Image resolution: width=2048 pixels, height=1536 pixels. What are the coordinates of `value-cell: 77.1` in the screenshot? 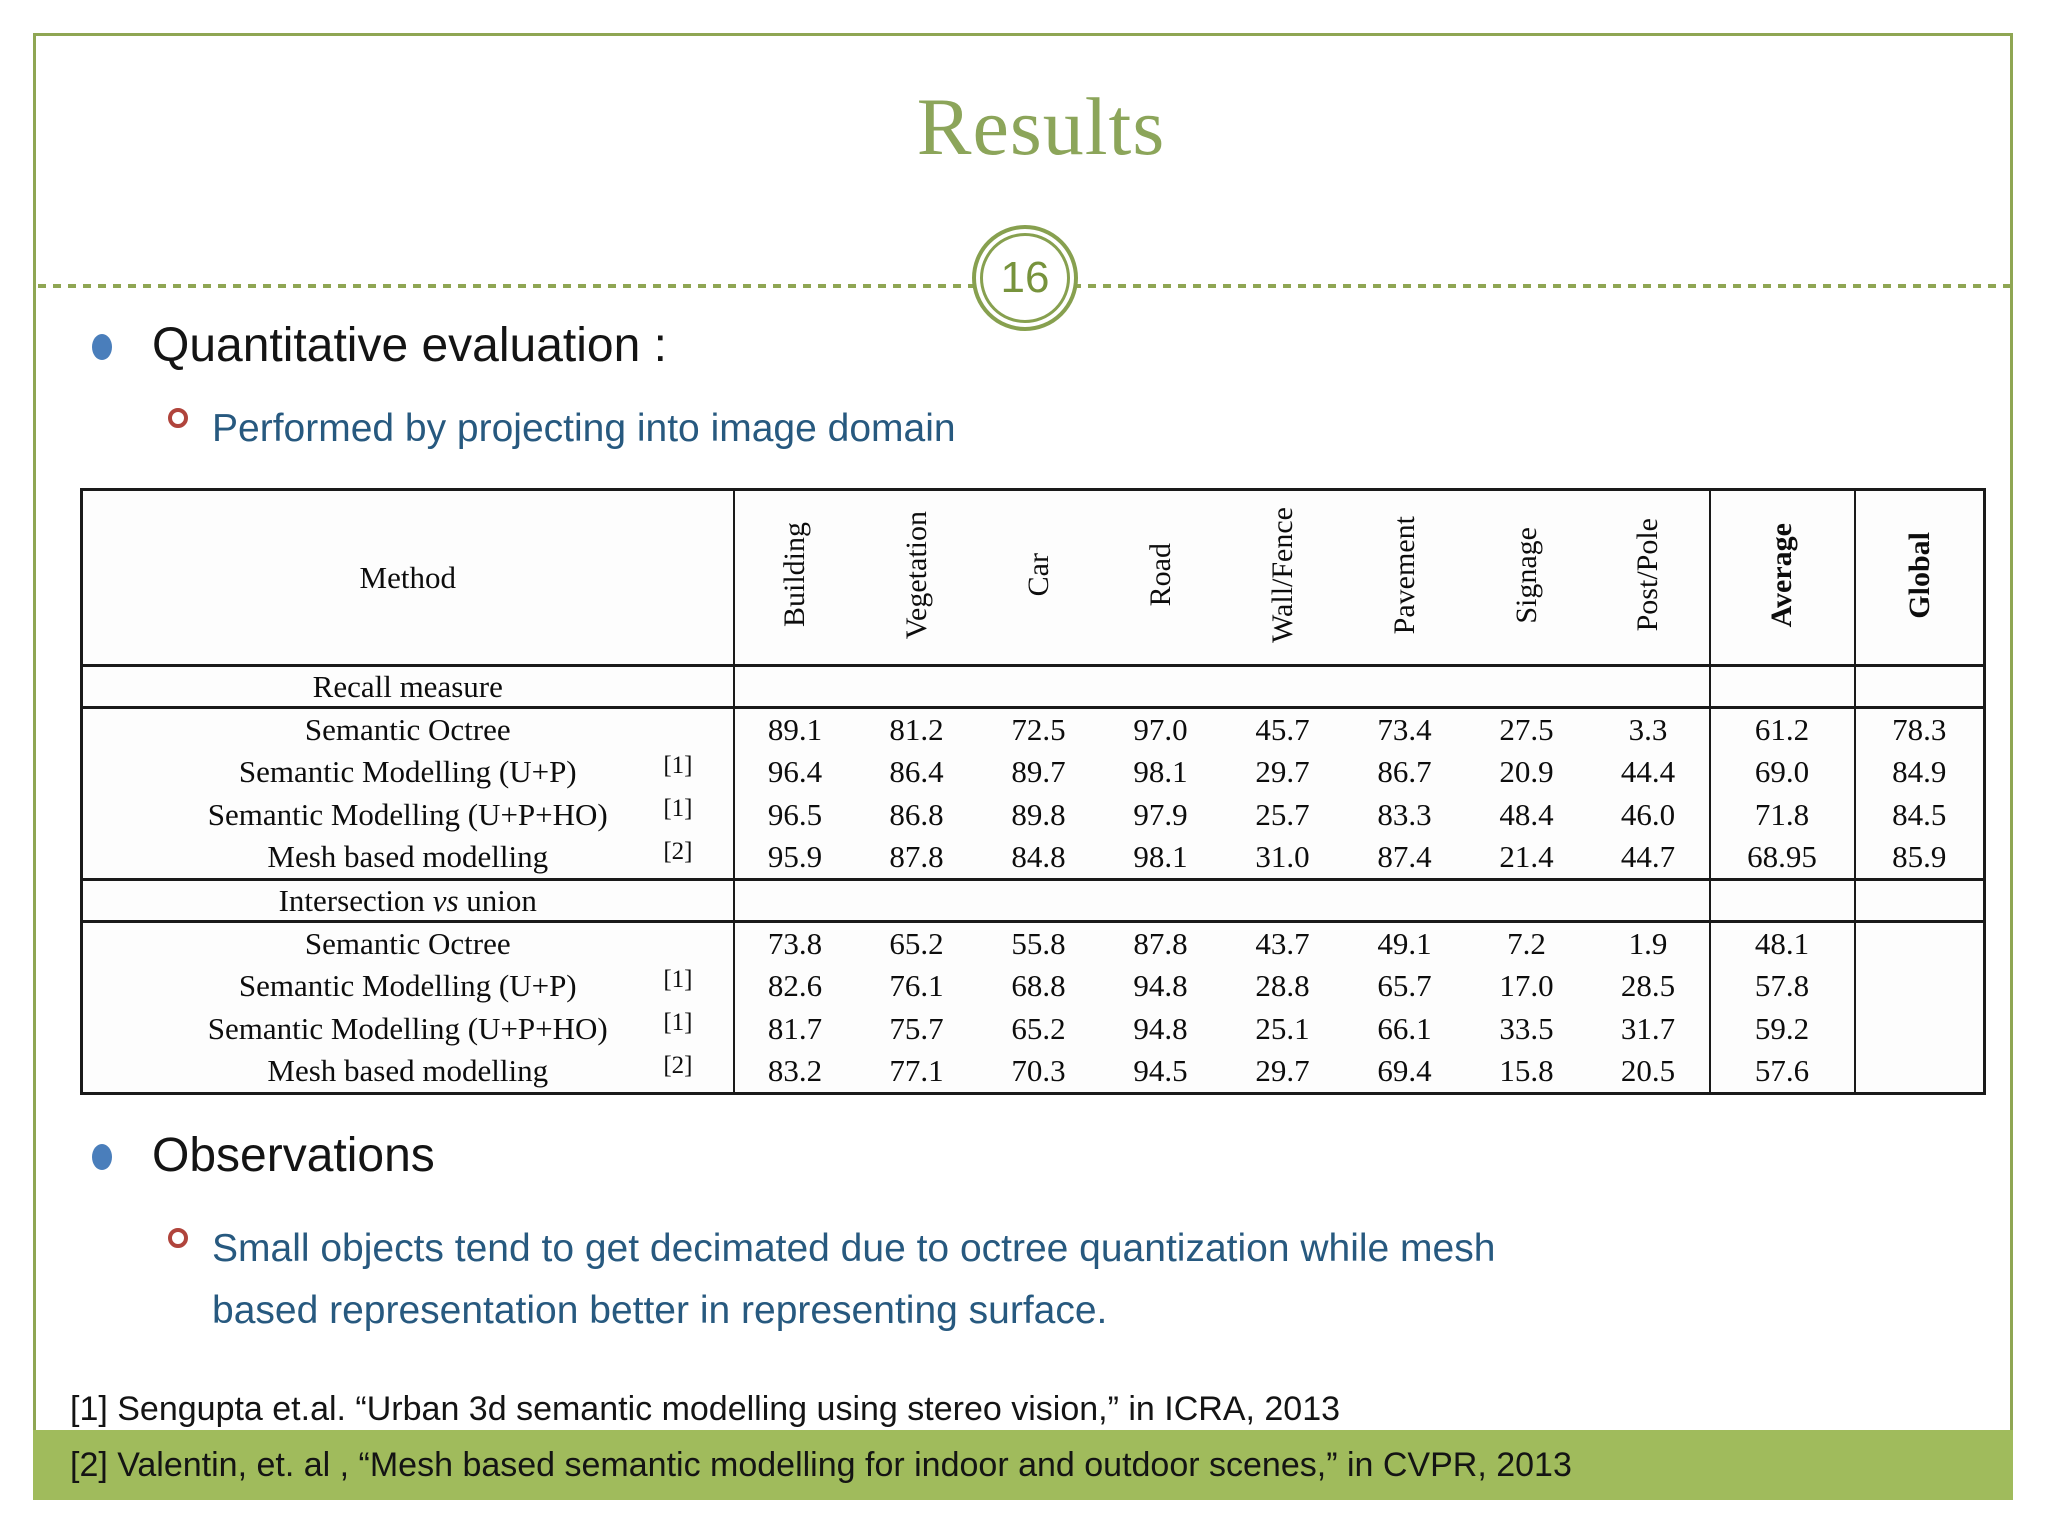 It's located at (916, 1071).